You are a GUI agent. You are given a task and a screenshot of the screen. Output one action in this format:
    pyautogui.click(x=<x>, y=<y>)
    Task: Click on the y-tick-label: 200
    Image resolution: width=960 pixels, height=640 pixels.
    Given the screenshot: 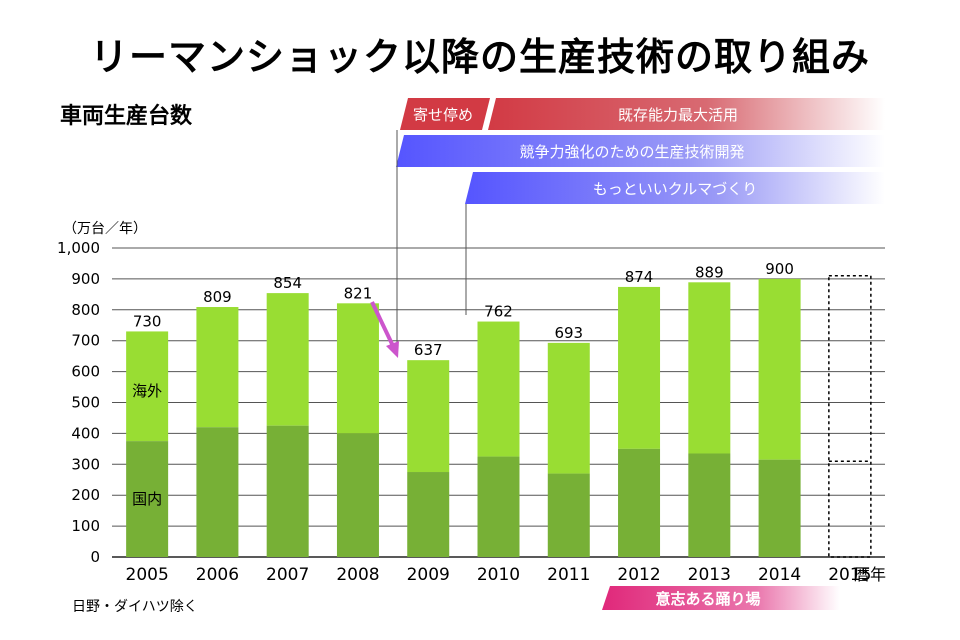 What is the action you would take?
    pyautogui.click(x=85, y=495)
    